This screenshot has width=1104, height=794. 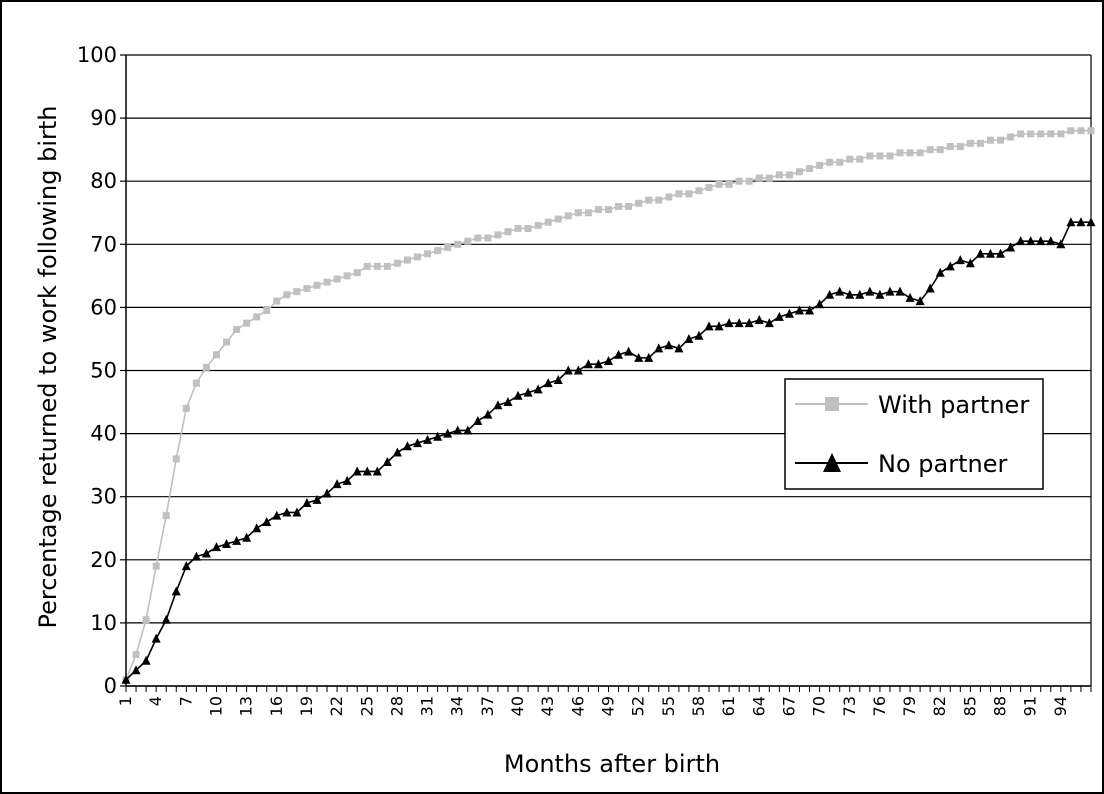 What do you see at coordinates (155, 701) in the screenshot?
I see `x-tick-label: 4` at bounding box center [155, 701].